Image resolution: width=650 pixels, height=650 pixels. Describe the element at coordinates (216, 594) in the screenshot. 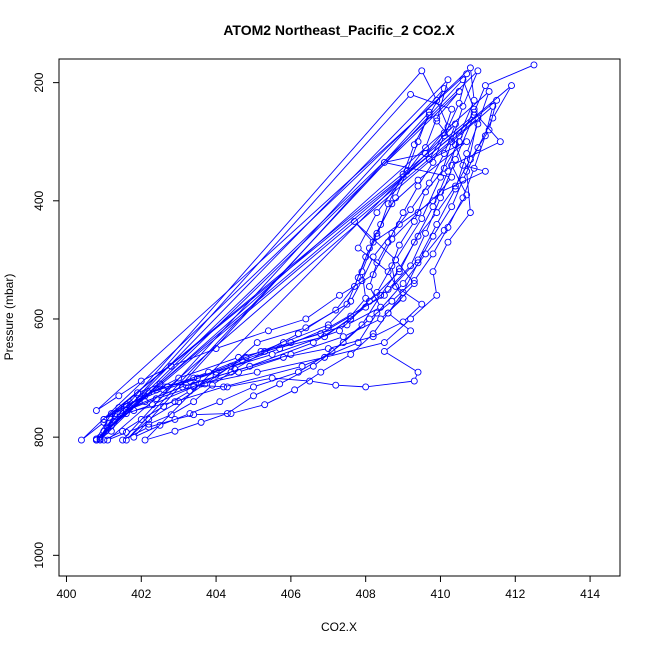

I see `x-tick-label: 404` at that location.